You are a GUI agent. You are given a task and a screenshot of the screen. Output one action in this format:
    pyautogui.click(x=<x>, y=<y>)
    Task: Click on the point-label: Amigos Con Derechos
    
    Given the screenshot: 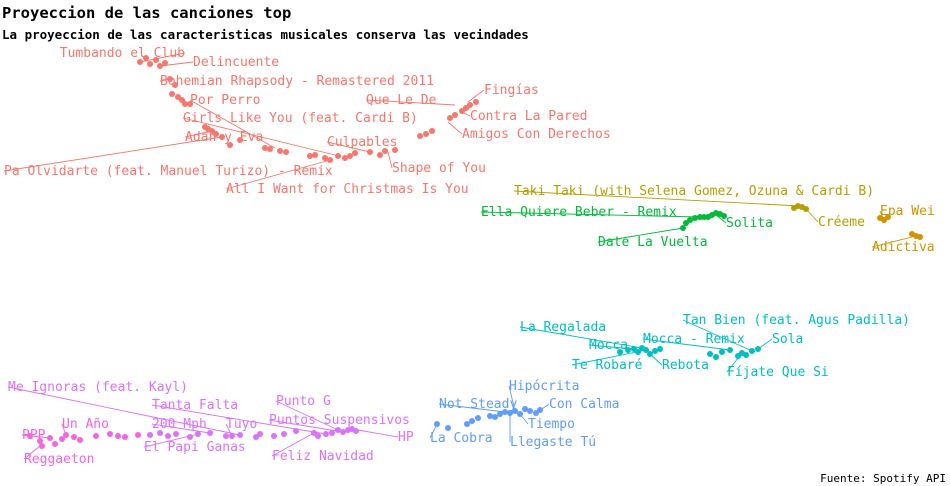 What is the action you would take?
    pyautogui.click(x=536, y=134)
    